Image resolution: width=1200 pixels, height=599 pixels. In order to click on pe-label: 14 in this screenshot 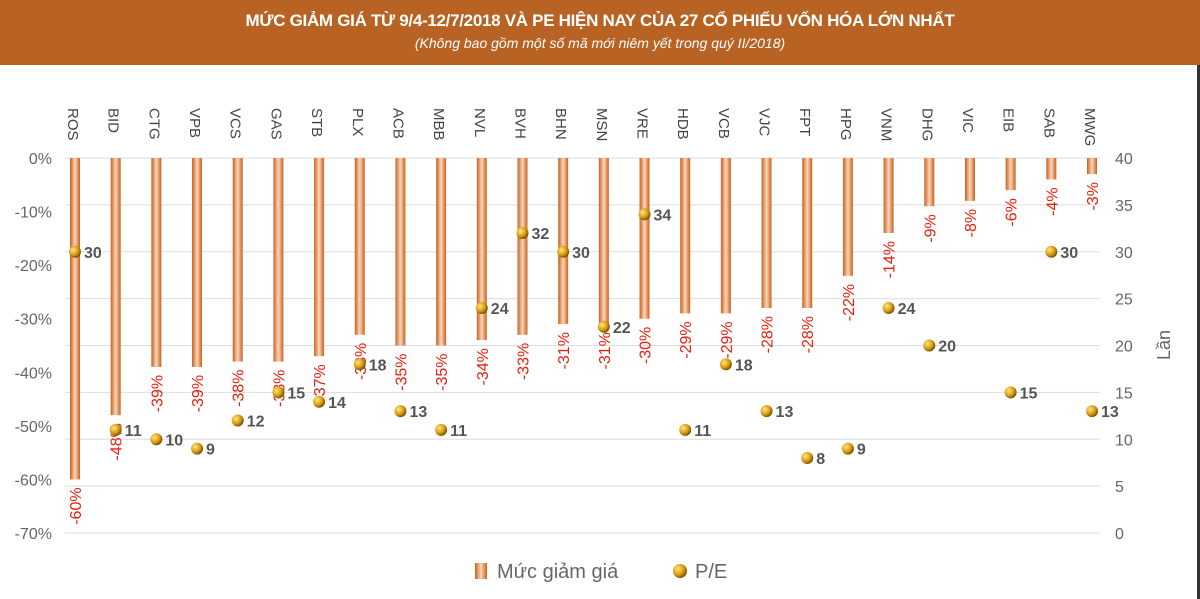, I will do `click(337, 403)`.